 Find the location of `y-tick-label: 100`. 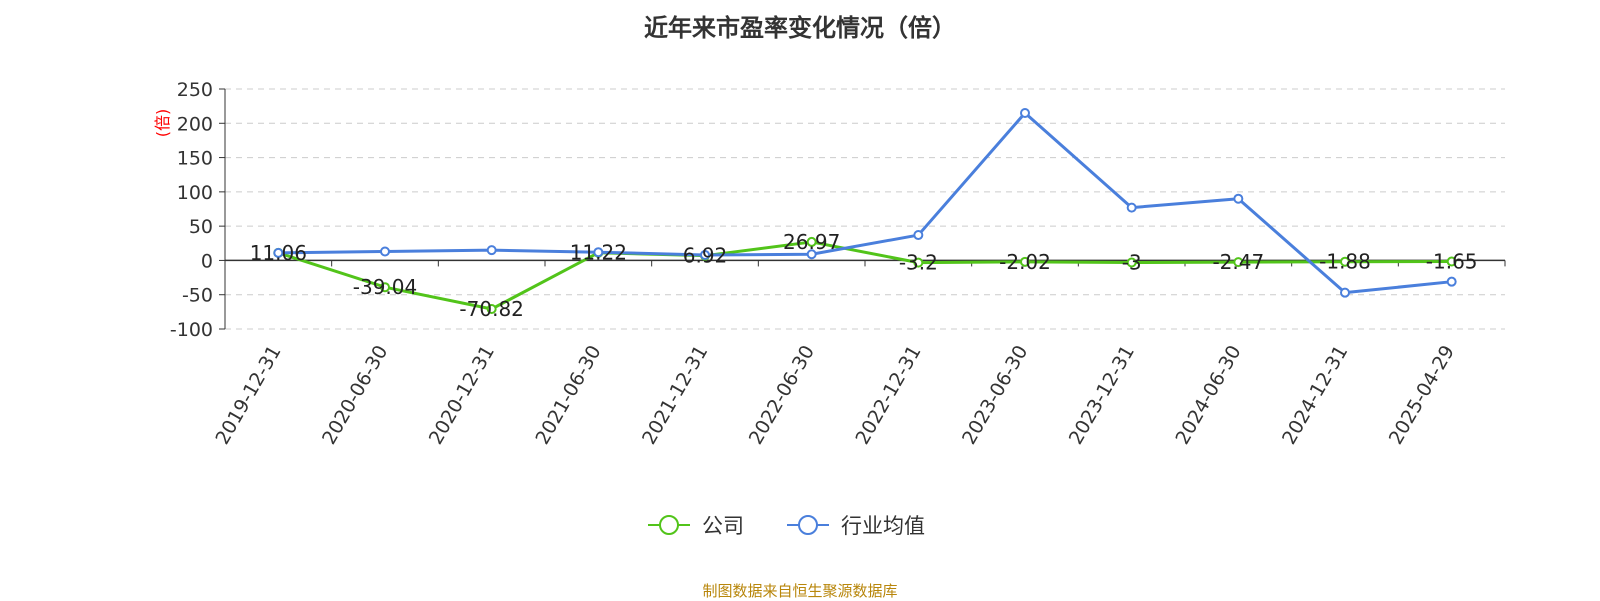

y-tick-label: 100 is located at coordinates (195, 193).